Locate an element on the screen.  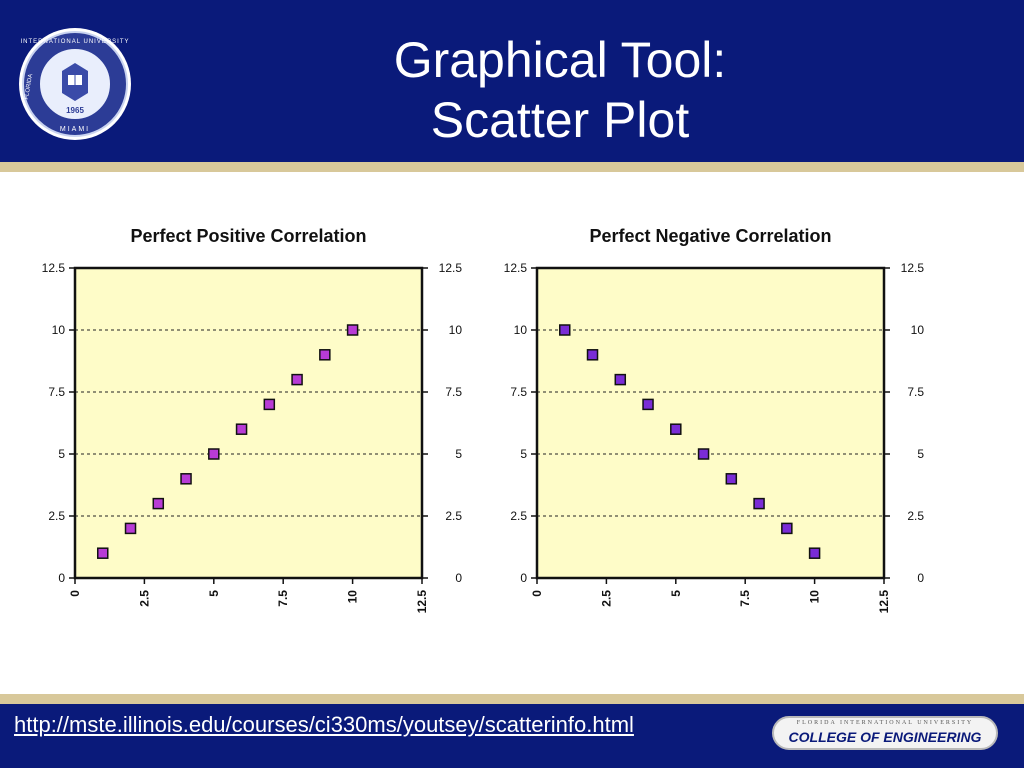
logo-university-text: FLORIDA INTERNATIONAL UNIVERSITY is located at coordinates (885, 723).